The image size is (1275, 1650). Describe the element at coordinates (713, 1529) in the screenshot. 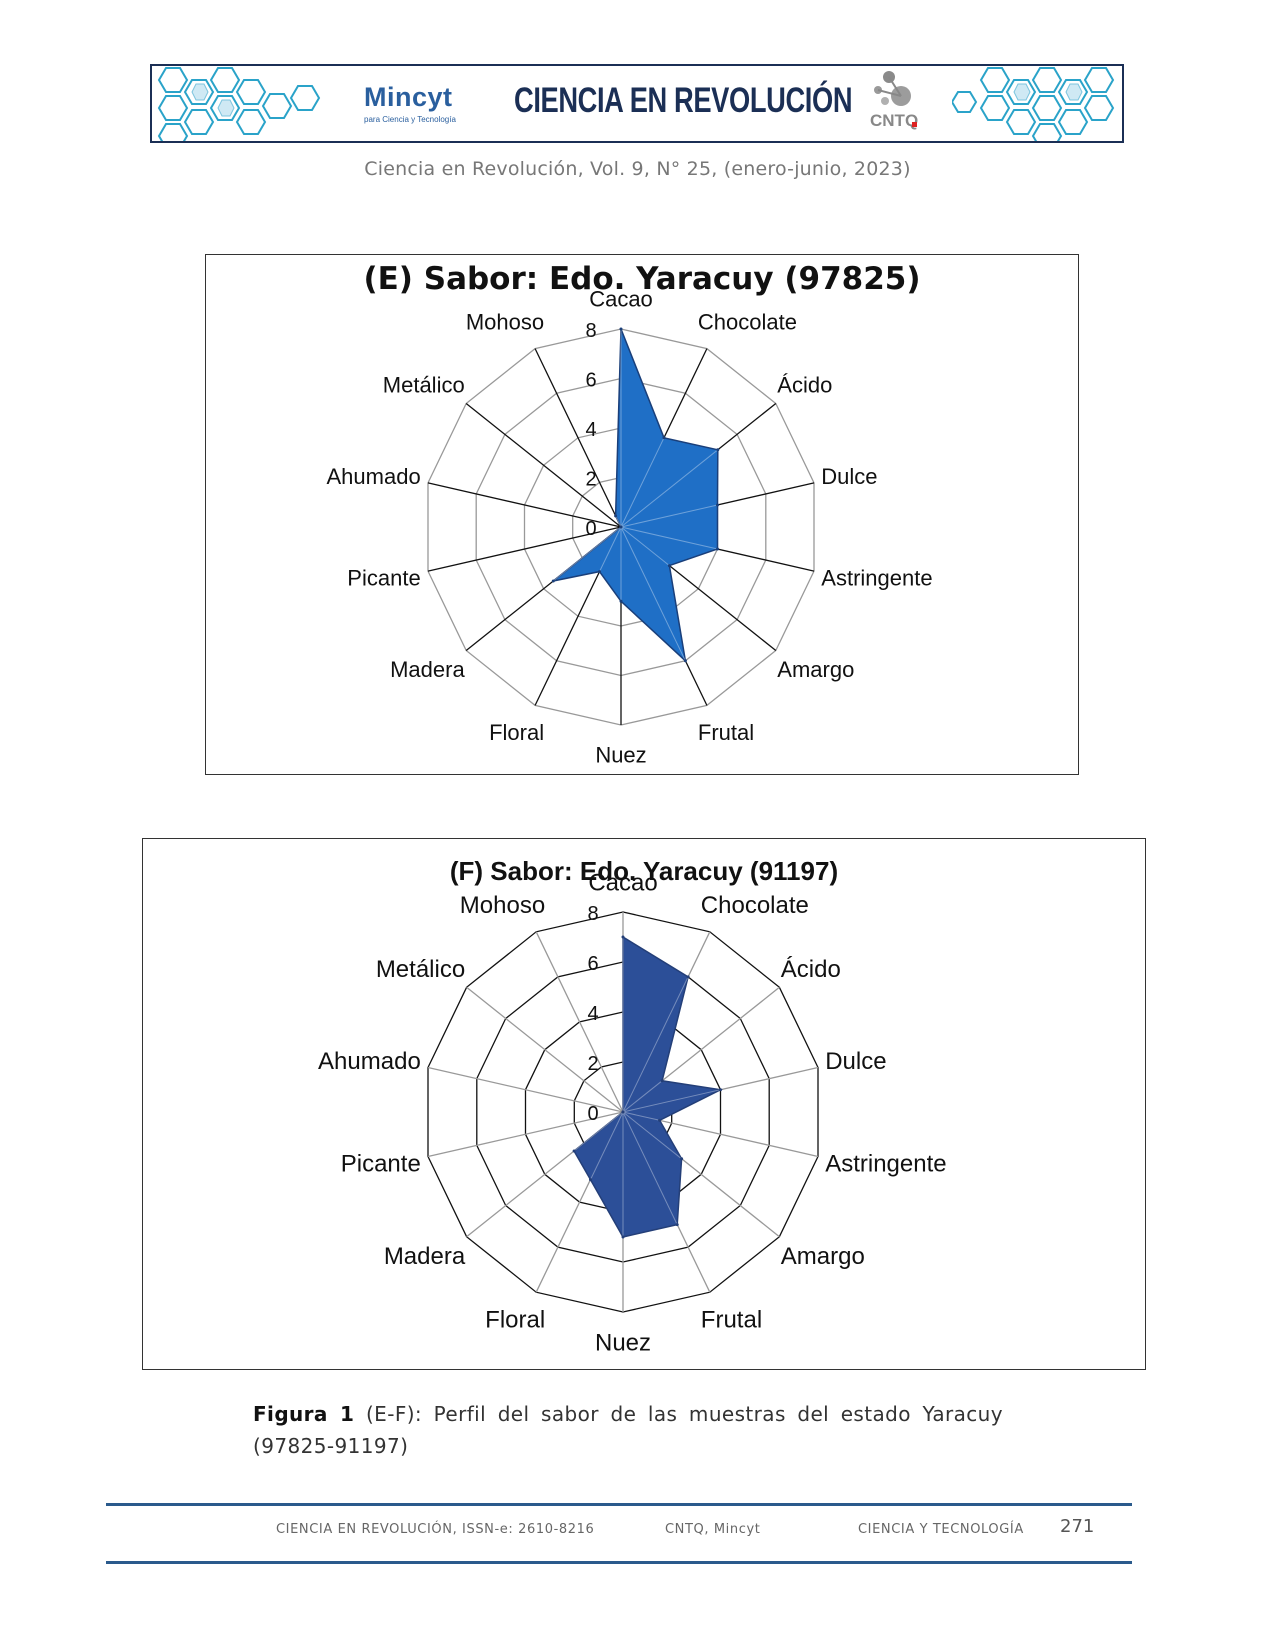

I see `footer-organization: CNTQ, Mincyt` at that location.